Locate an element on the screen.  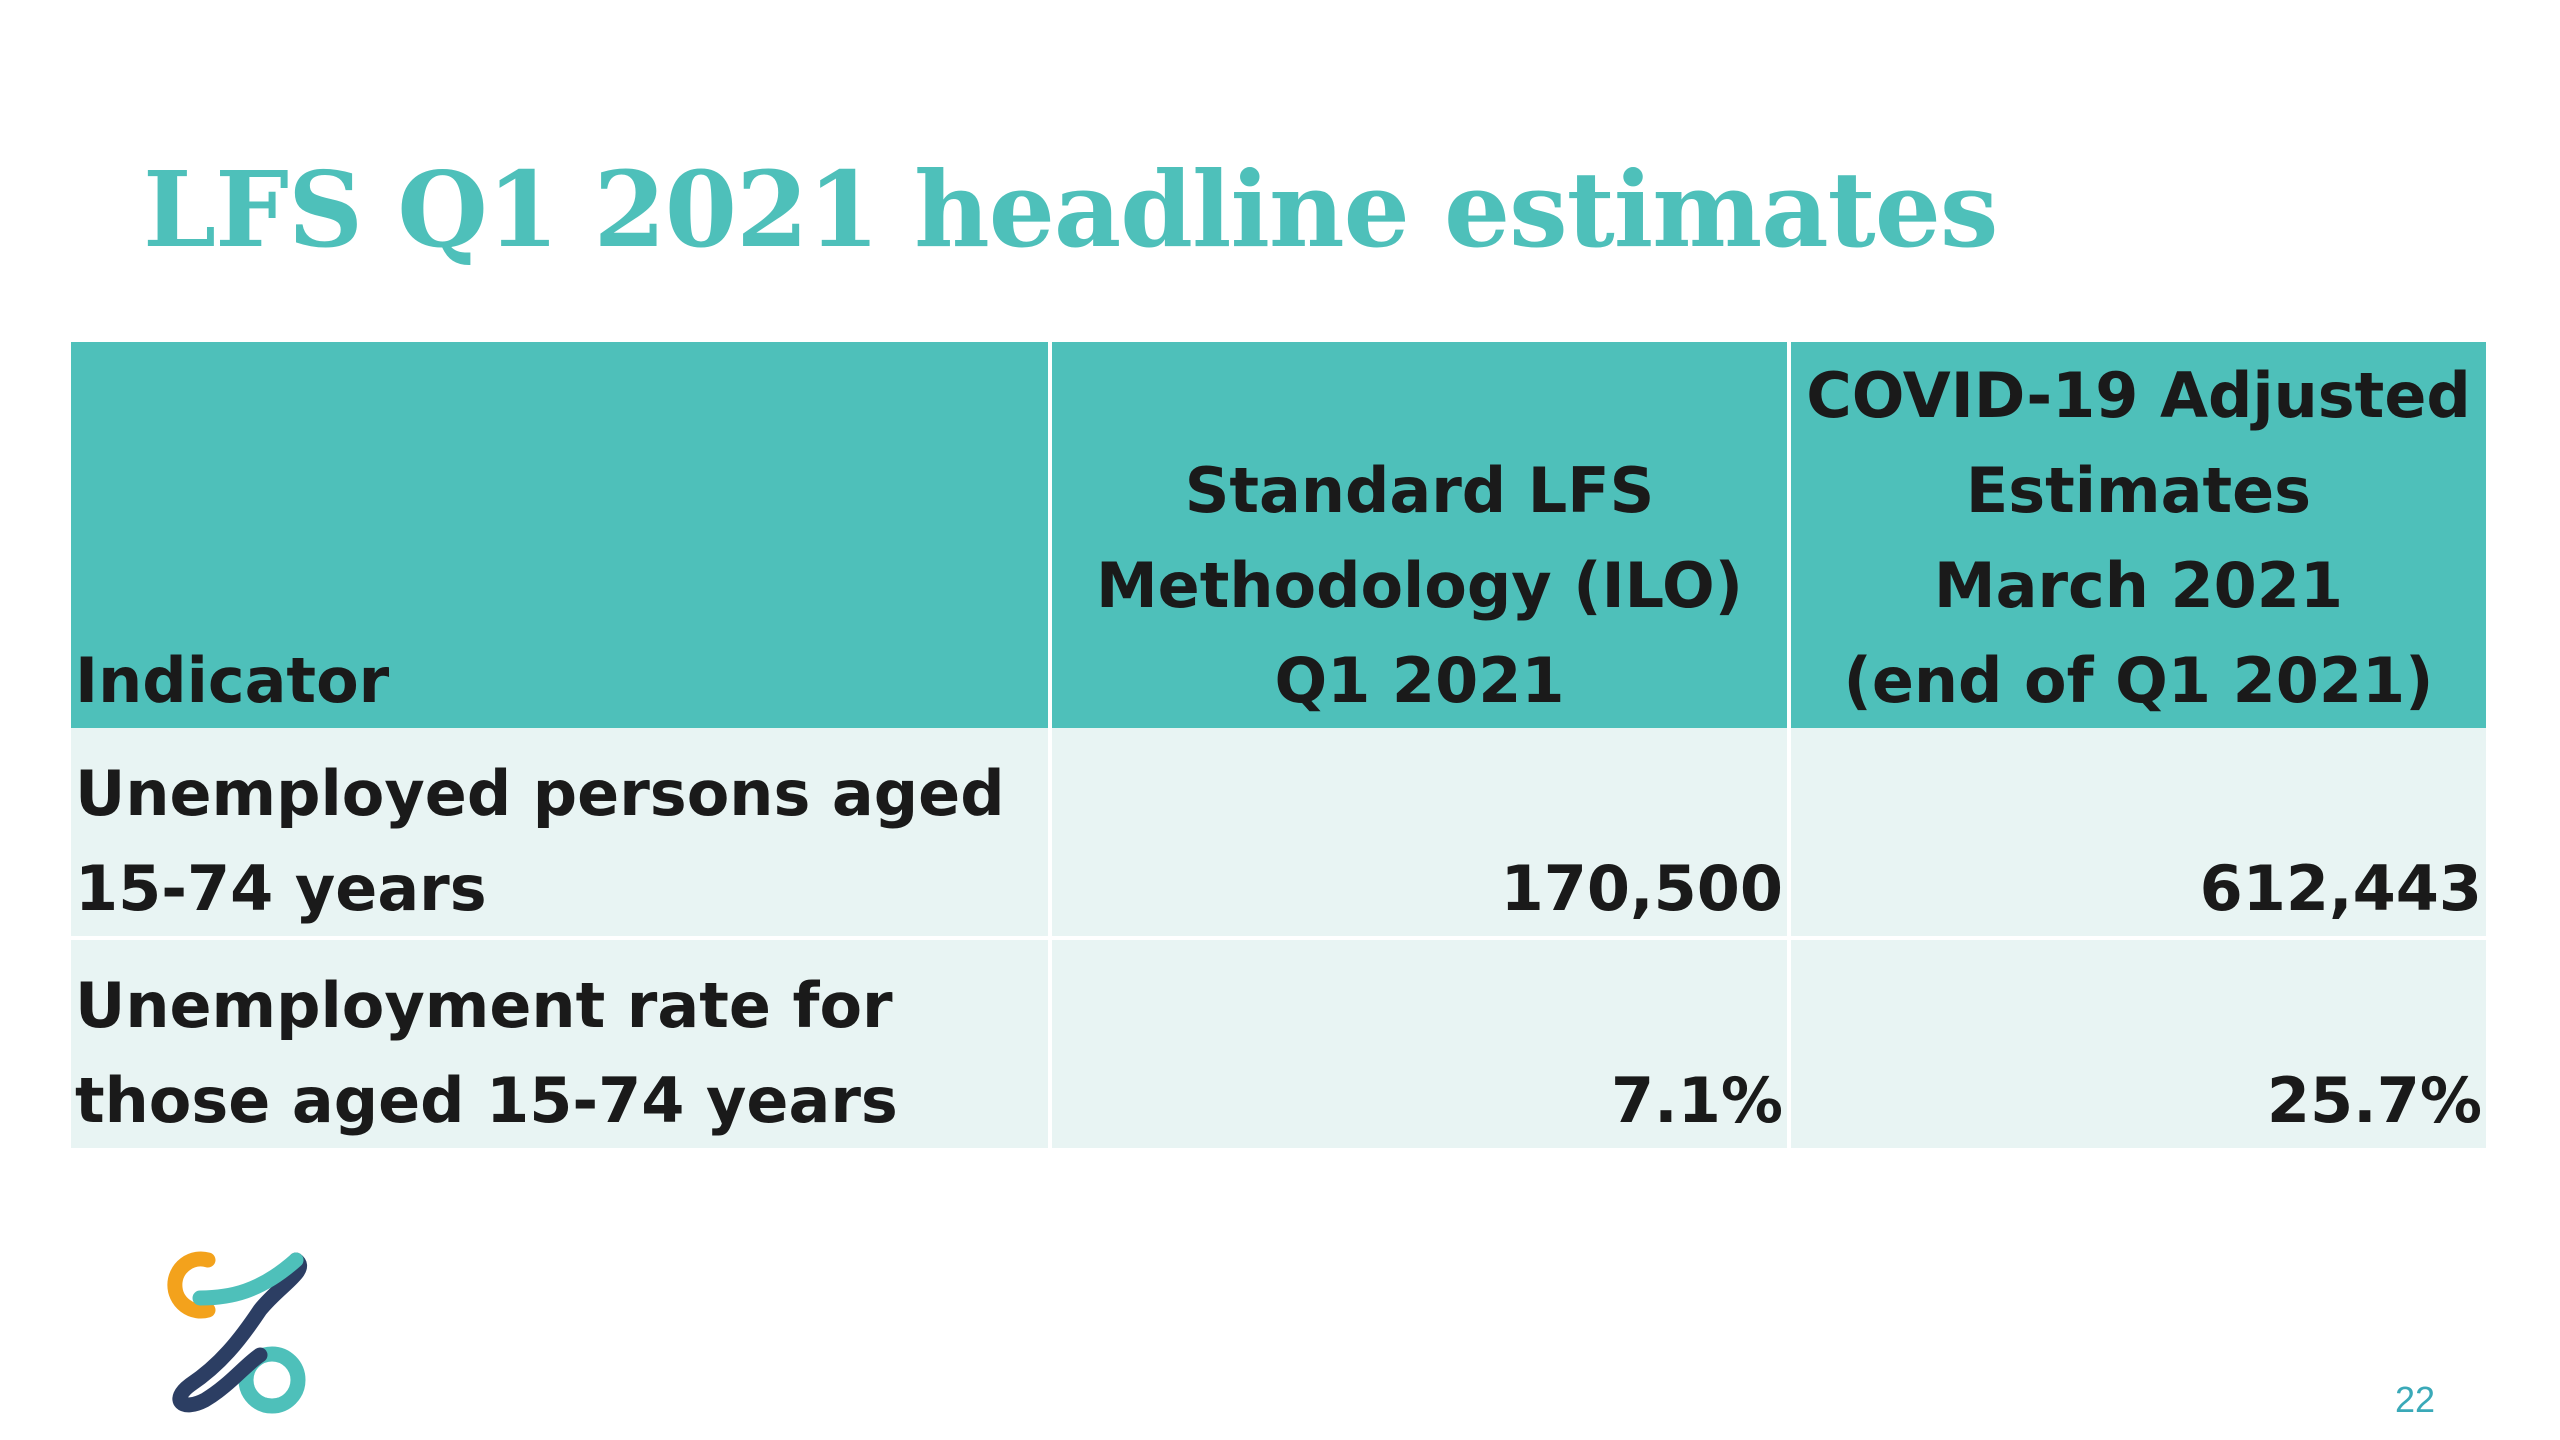
header-line: Estimates is located at coordinates (2138, 490).